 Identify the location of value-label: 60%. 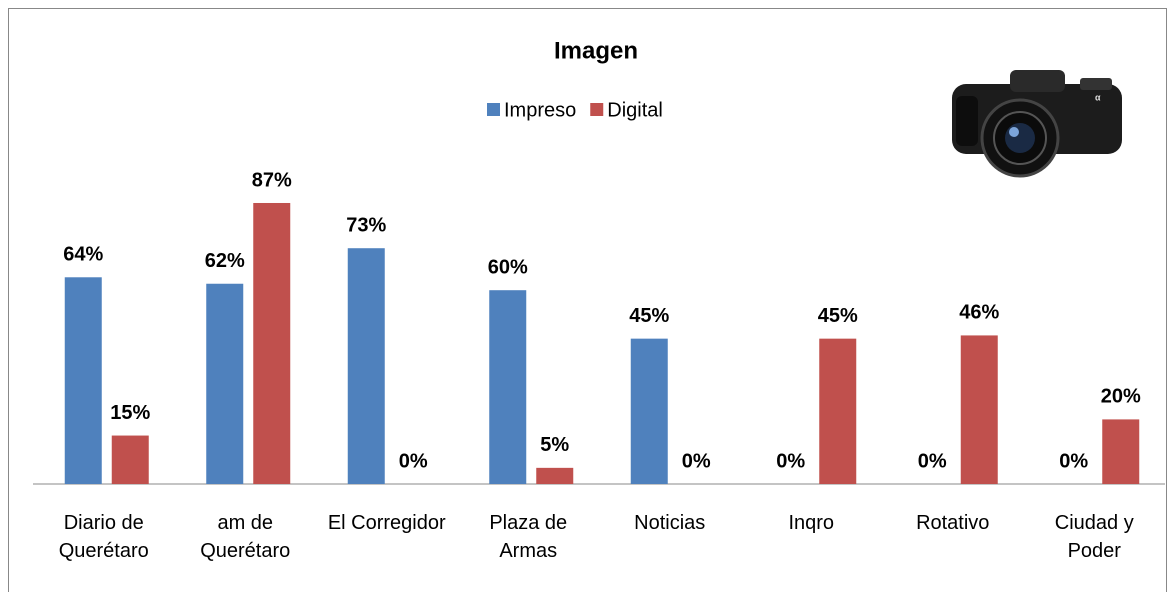
(508, 267).